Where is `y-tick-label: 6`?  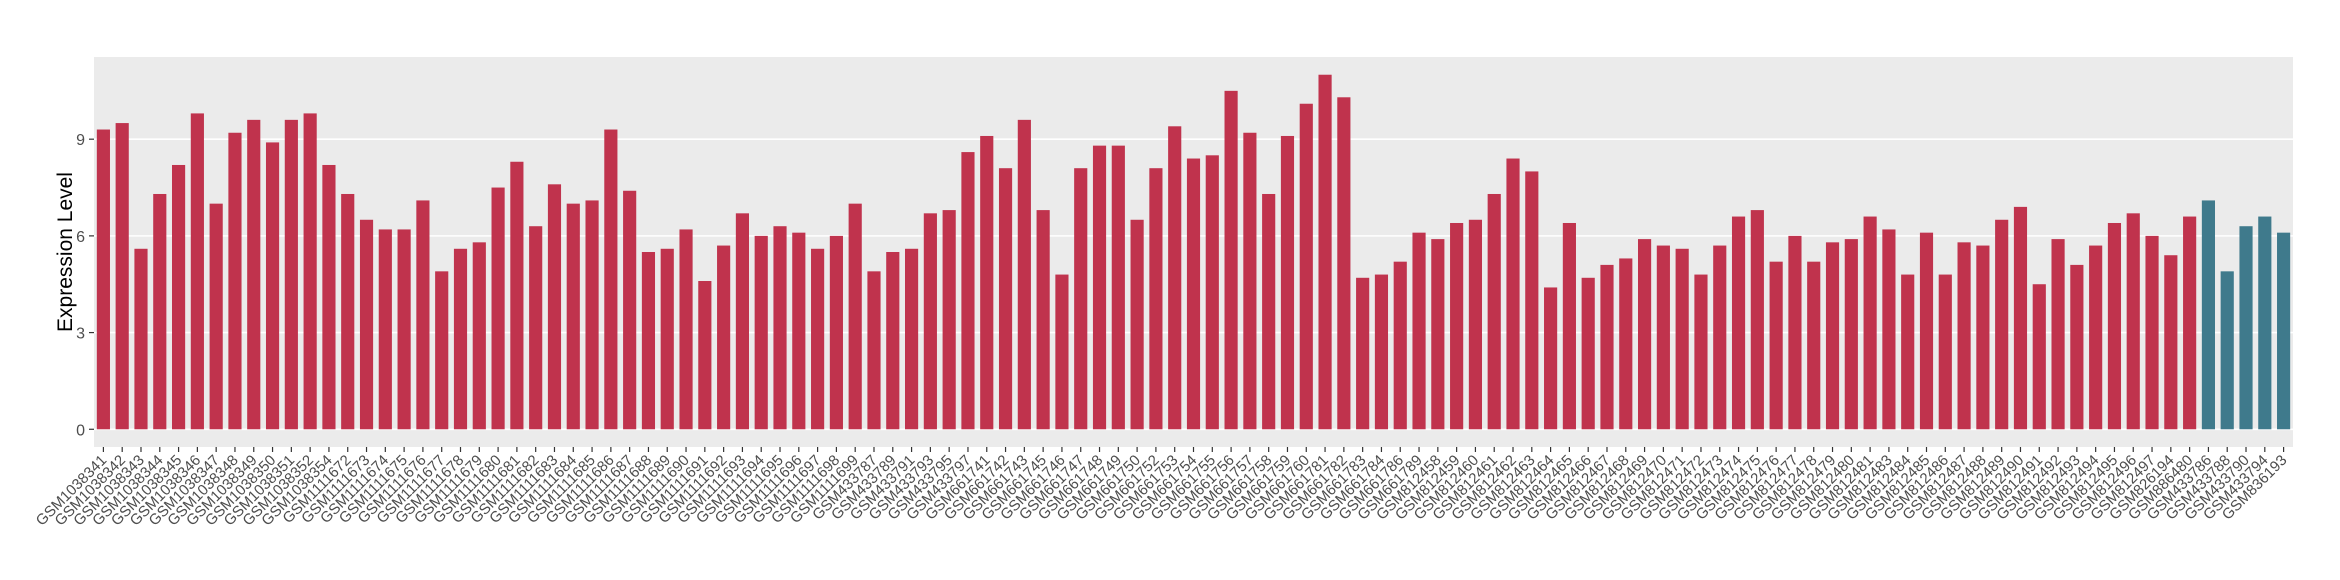
y-tick-label: 6 is located at coordinates (80, 237).